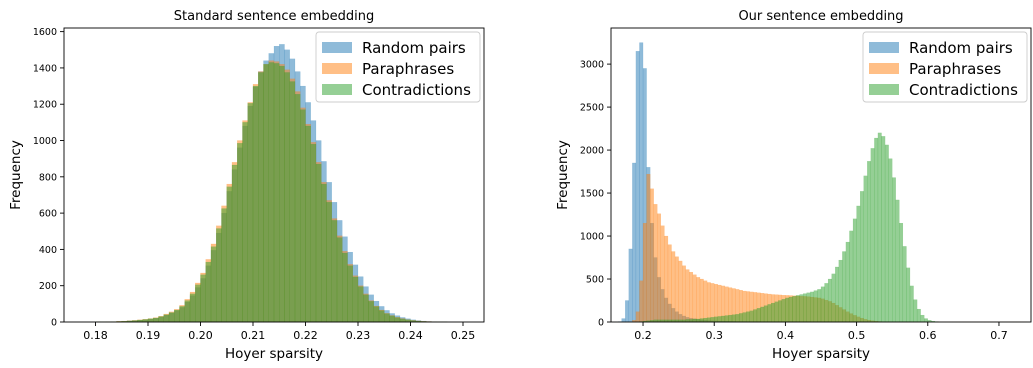 This screenshot has height=368, width=1033. What do you see at coordinates (274, 16) in the screenshot?
I see `chart-title: Standard sentence embedding` at bounding box center [274, 16].